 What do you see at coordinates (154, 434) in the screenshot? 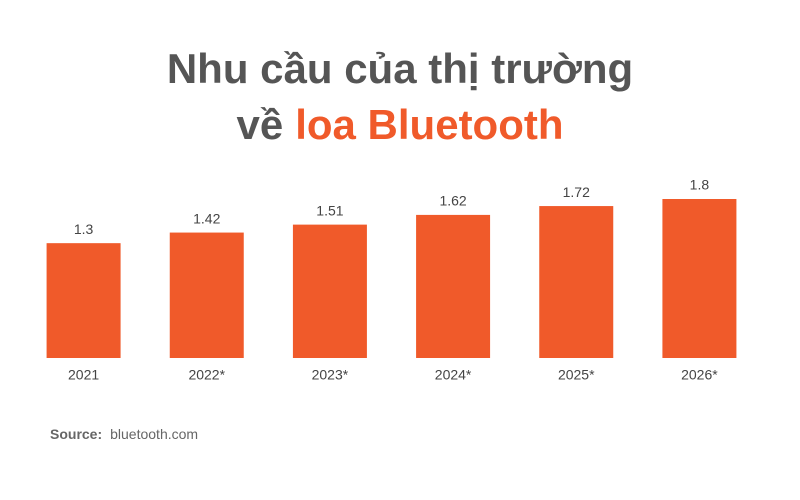
I see `source: bluetooth.com` at bounding box center [154, 434].